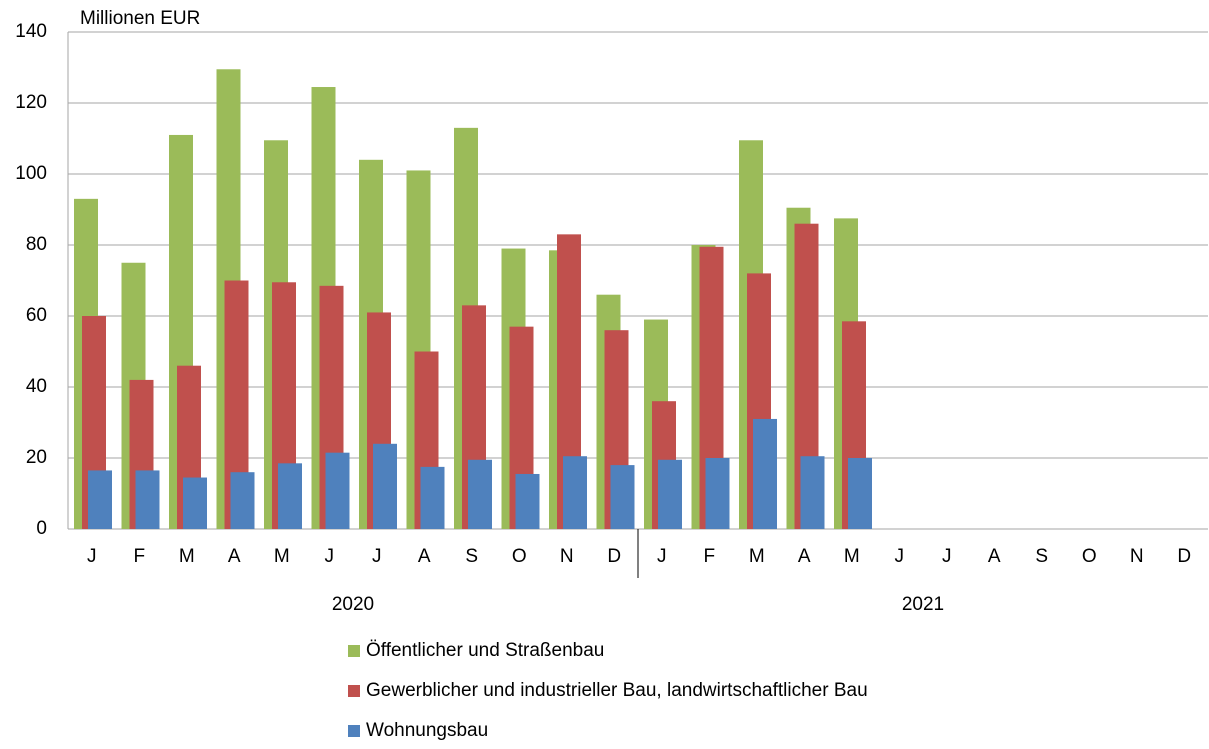 The width and height of the screenshot is (1209, 749). Describe the element at coordinates (353, 604) in the screenshot. I see `group-label: 2020` at that location.